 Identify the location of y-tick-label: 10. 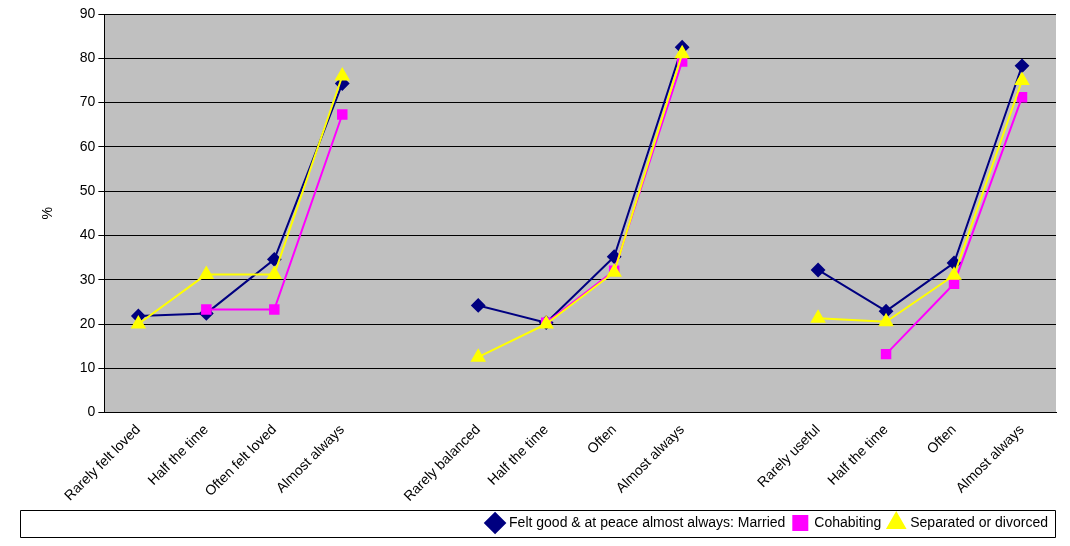
(87, 367).